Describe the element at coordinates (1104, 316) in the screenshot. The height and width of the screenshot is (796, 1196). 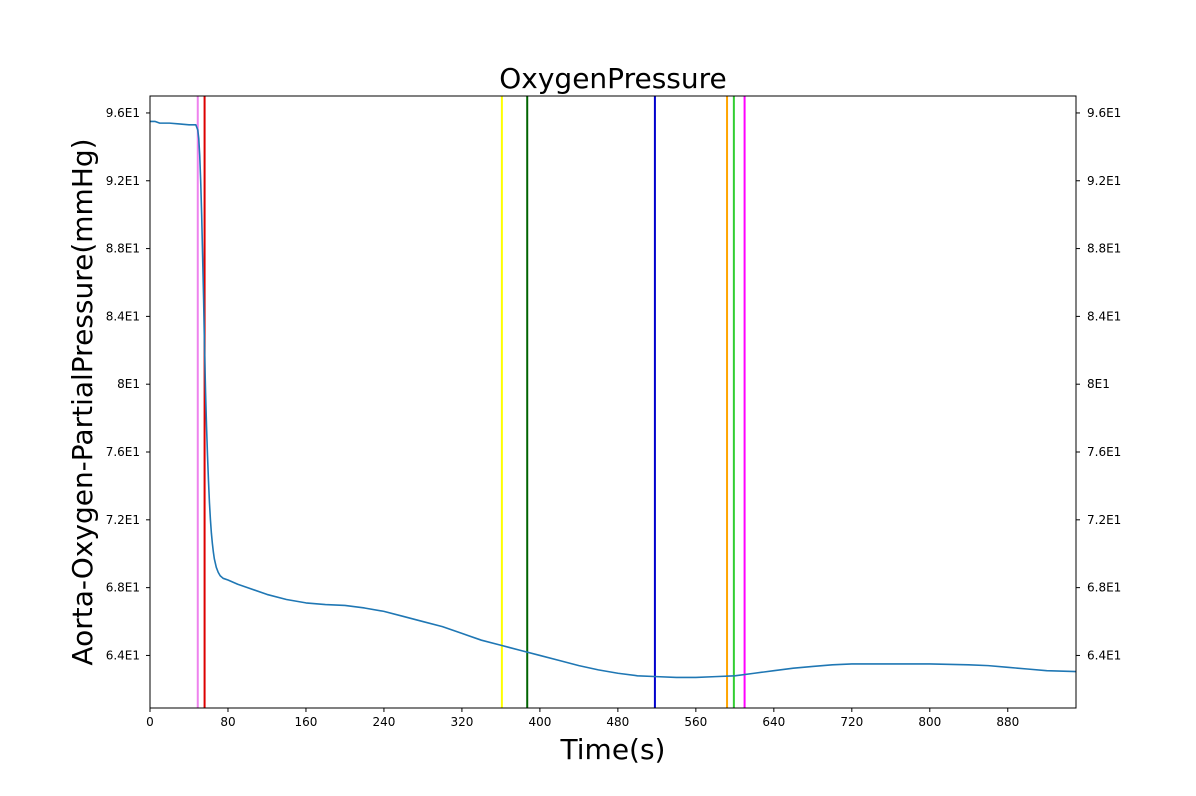
I see `y-tick-label-right: 8.4E1` at that location.